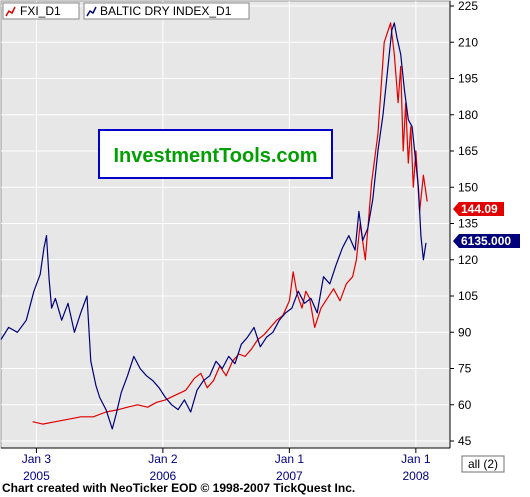 This screenshot has height=497, width=530. Describe the element at coordinates (465, 369) in the screenshot. I see `y-tick-label: 75` at that location.